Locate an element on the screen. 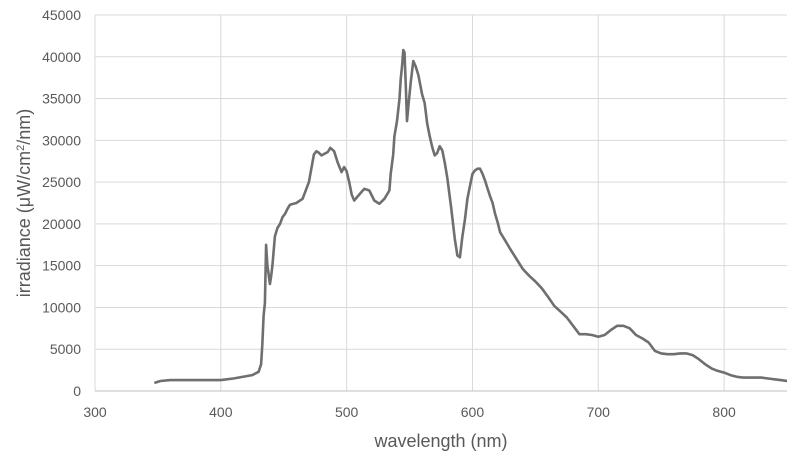 Image resolution: width=787 pixels, height=455 pixels. x-axis-title: wavelength (nm) is located at coordinates (440, 441).